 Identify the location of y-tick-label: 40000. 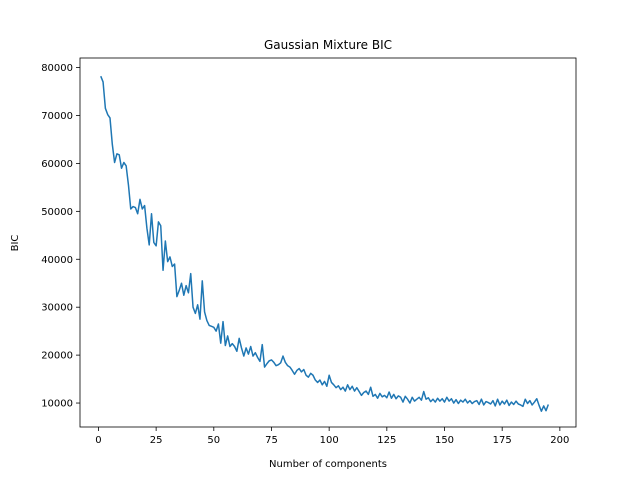
(57, 260).